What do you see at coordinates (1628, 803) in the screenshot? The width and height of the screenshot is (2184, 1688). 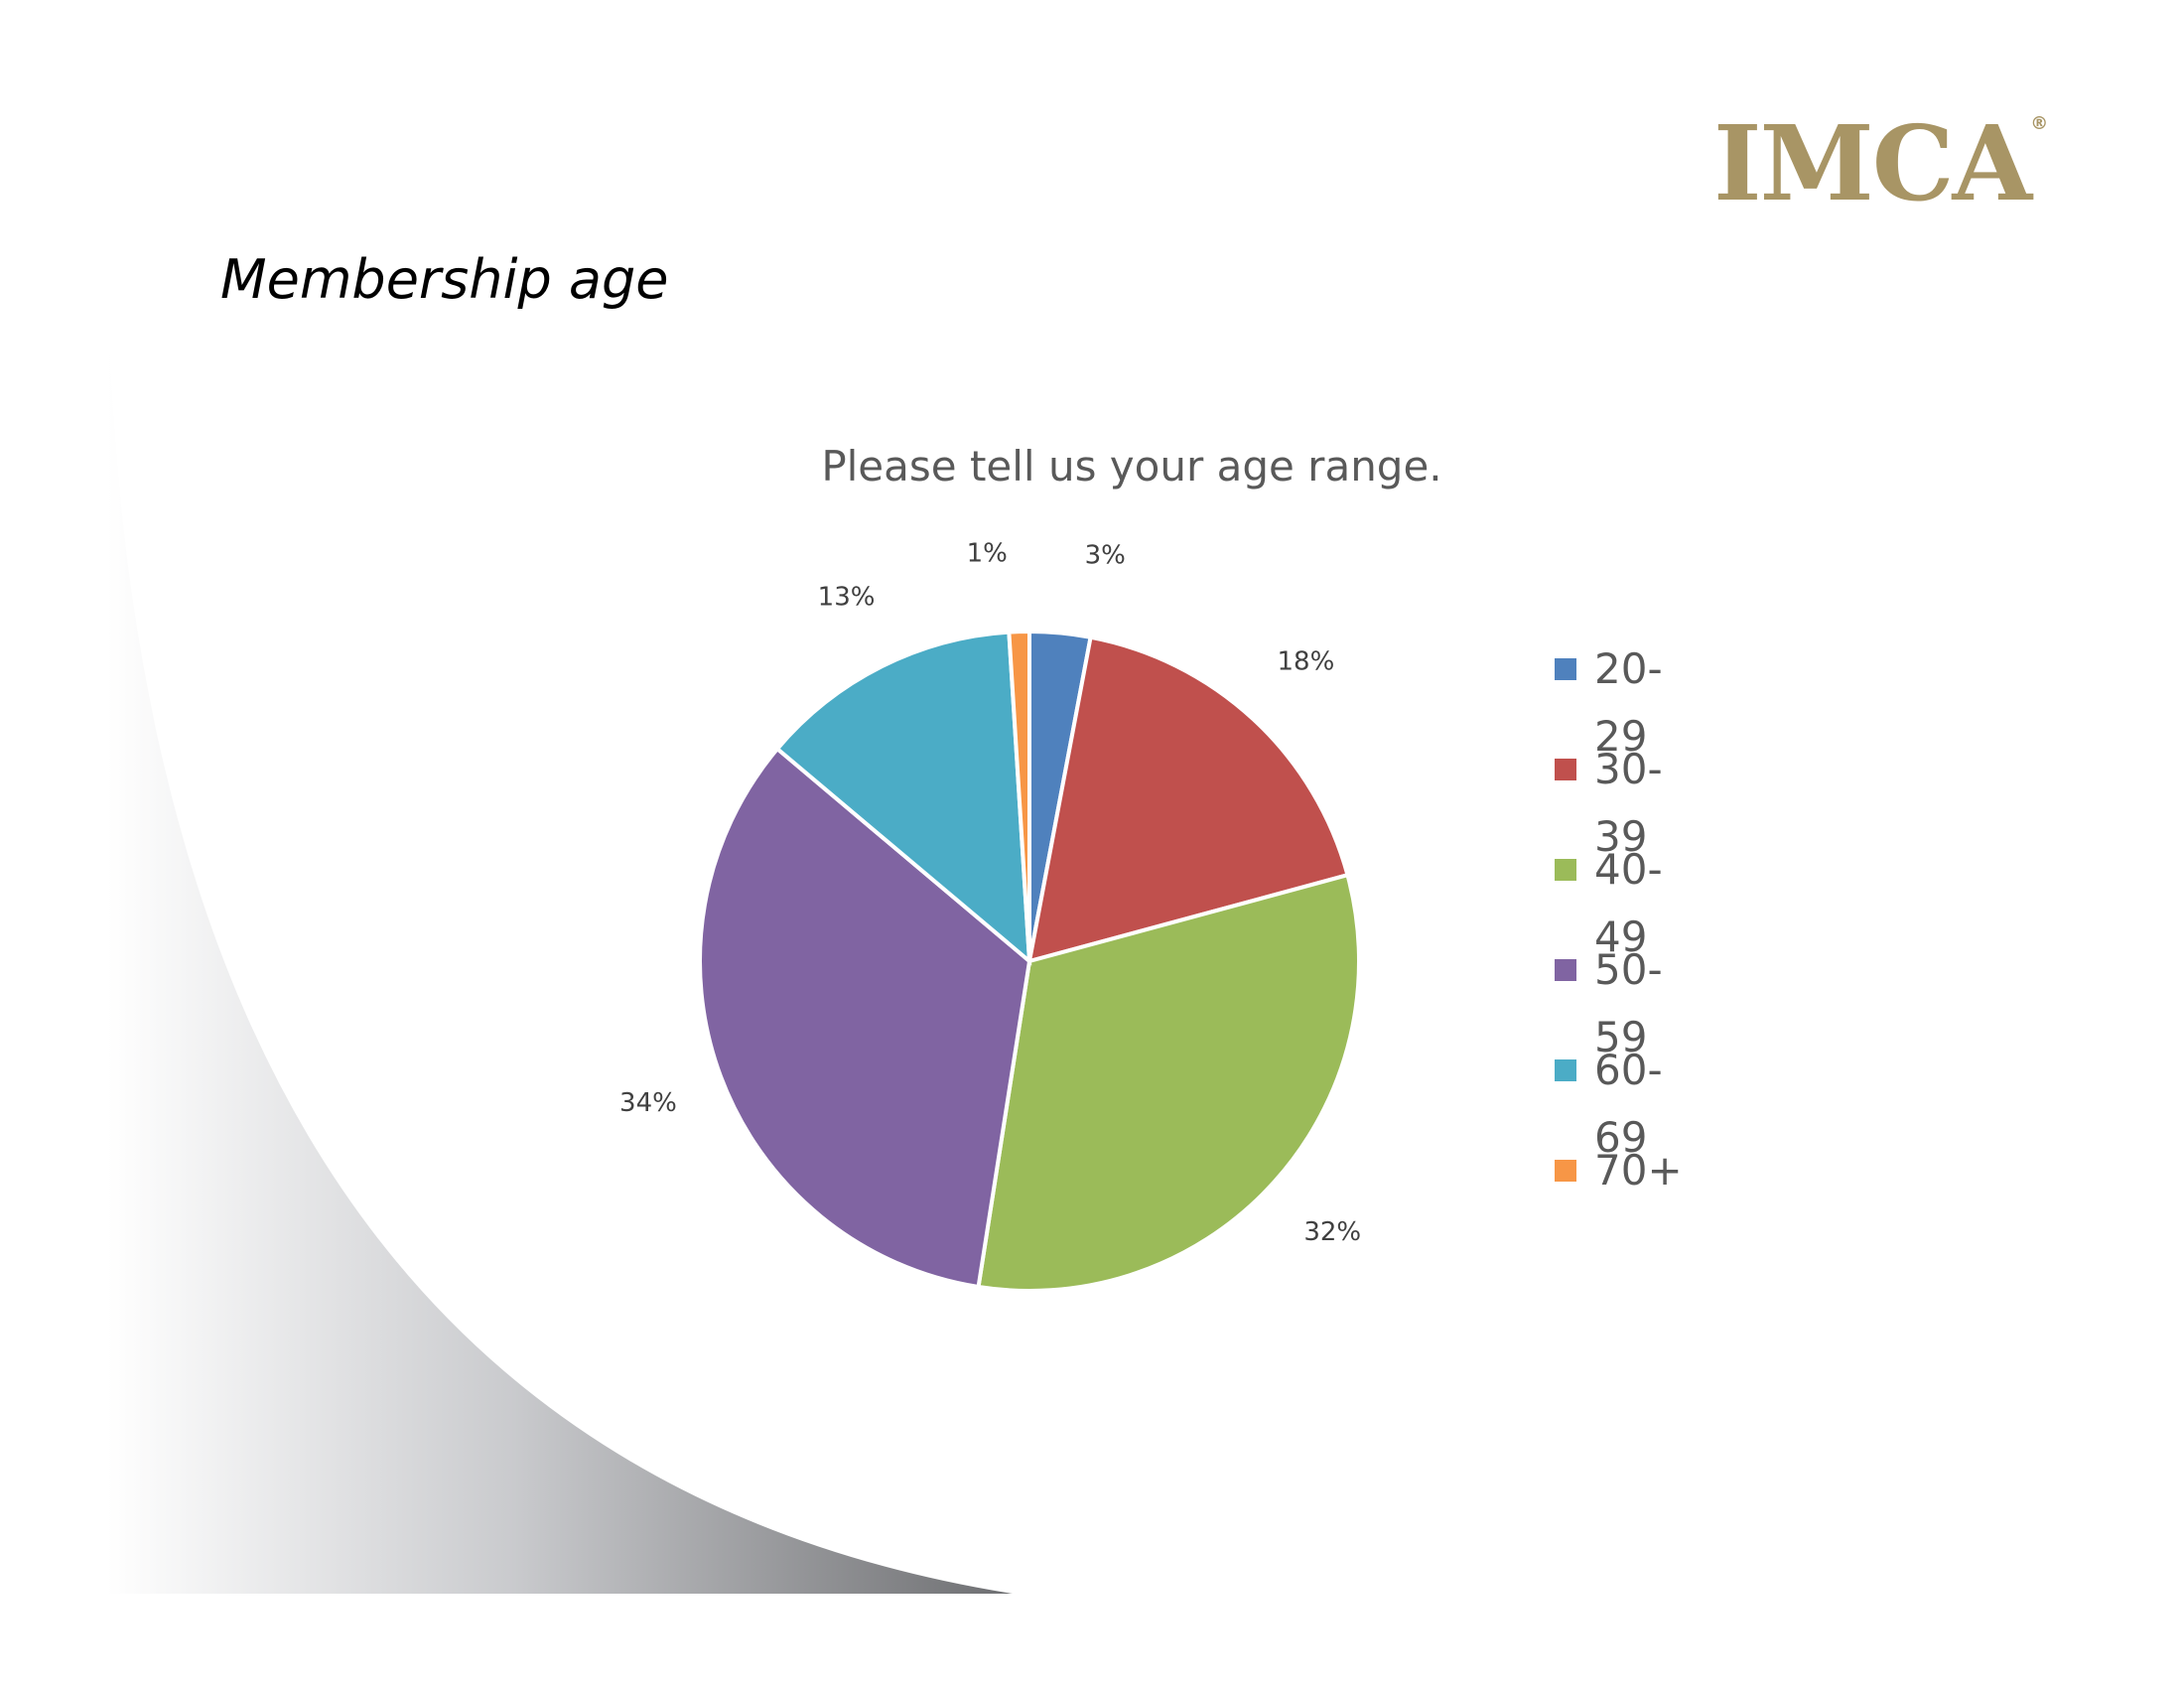 I see `legend-label: 30-39` at bounding box center [1628, 803].